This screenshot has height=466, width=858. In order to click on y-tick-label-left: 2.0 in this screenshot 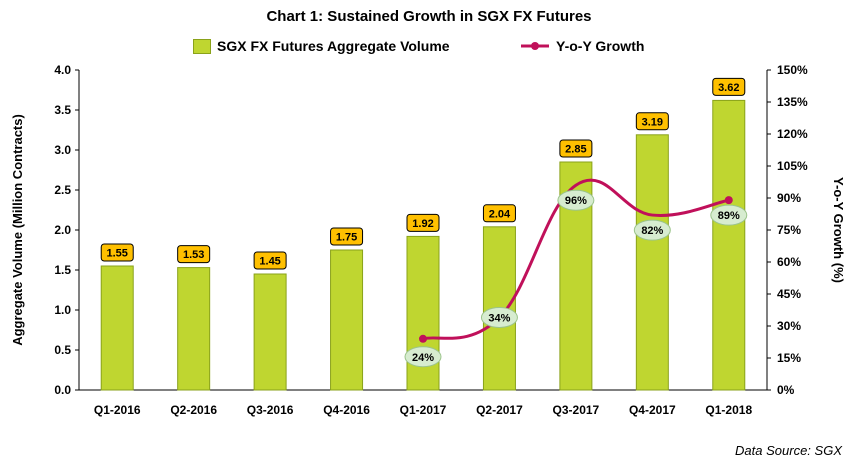, I will do `click(62, 230)`.